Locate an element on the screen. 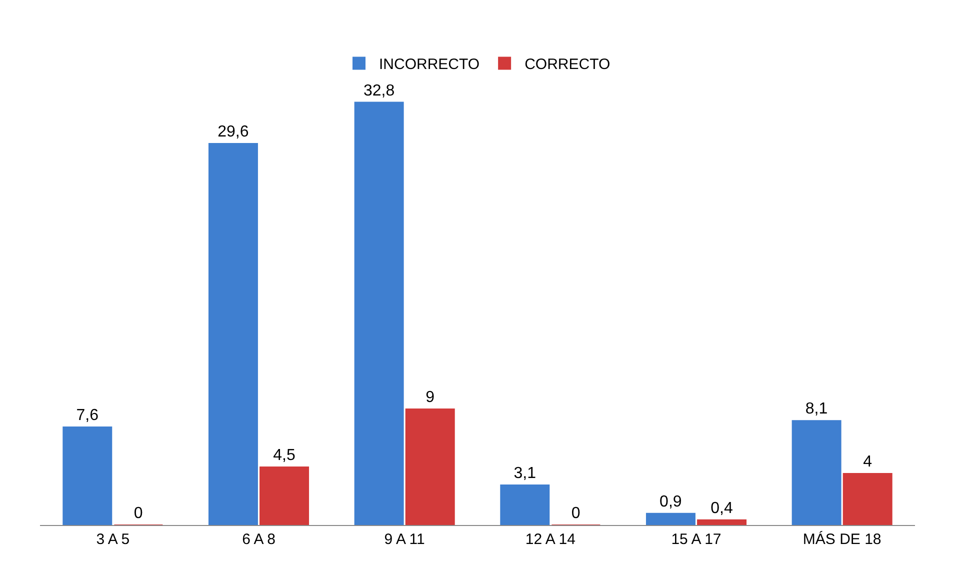  x-tick-label: MÁS DE 18 is located at coordinates (842, 539).